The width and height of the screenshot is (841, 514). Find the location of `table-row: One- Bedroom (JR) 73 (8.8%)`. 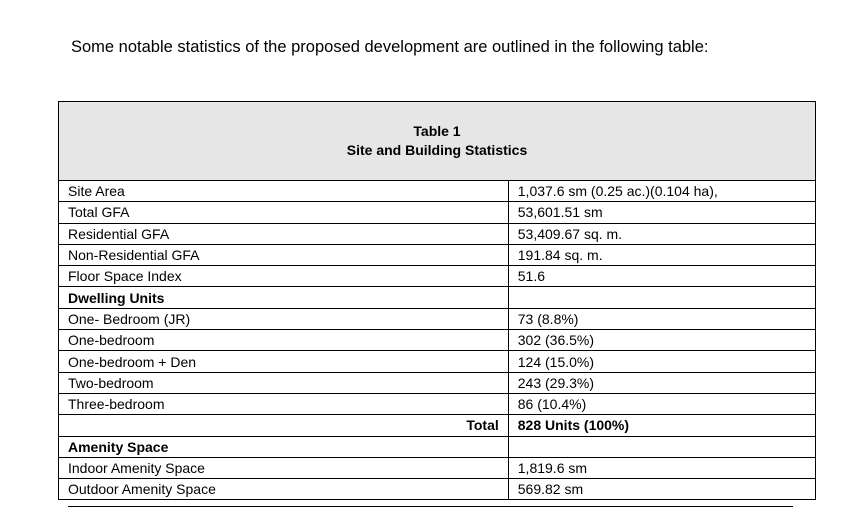

table-row: One- Bedroom (JR) 73 (8.8%) is located at coordinates (437, 319).